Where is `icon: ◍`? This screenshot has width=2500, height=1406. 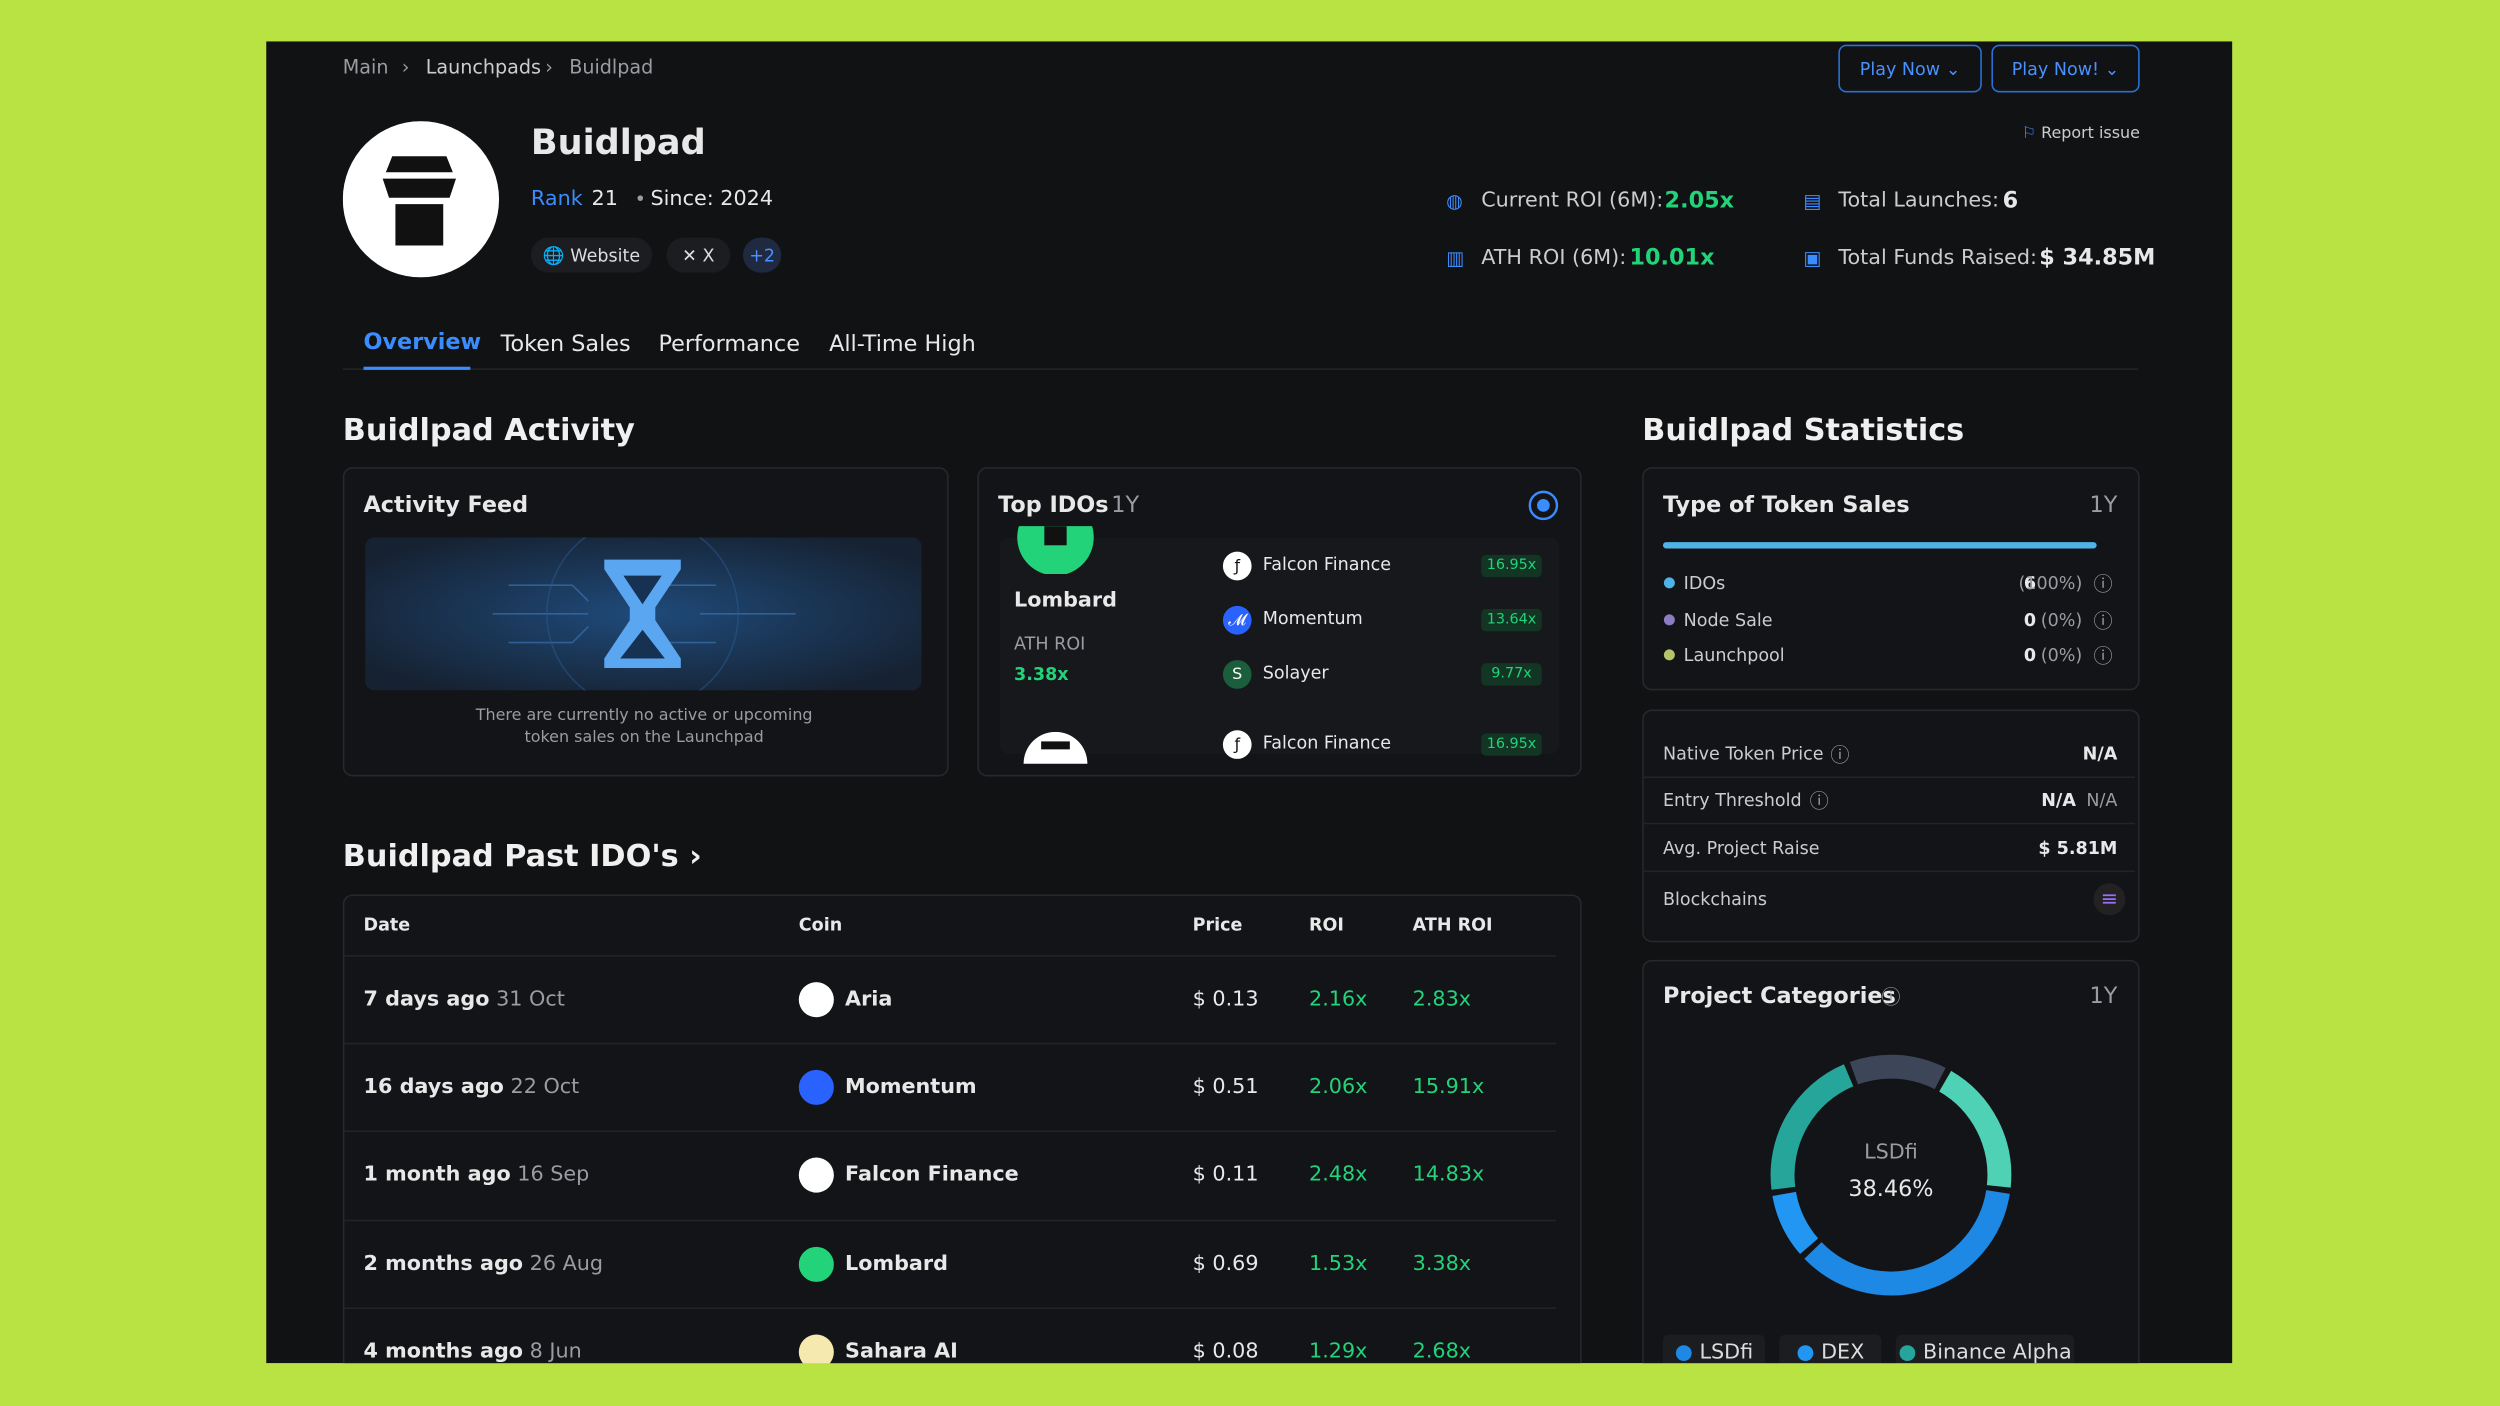
icon: ◍ is located at coordinates (1454, 201).